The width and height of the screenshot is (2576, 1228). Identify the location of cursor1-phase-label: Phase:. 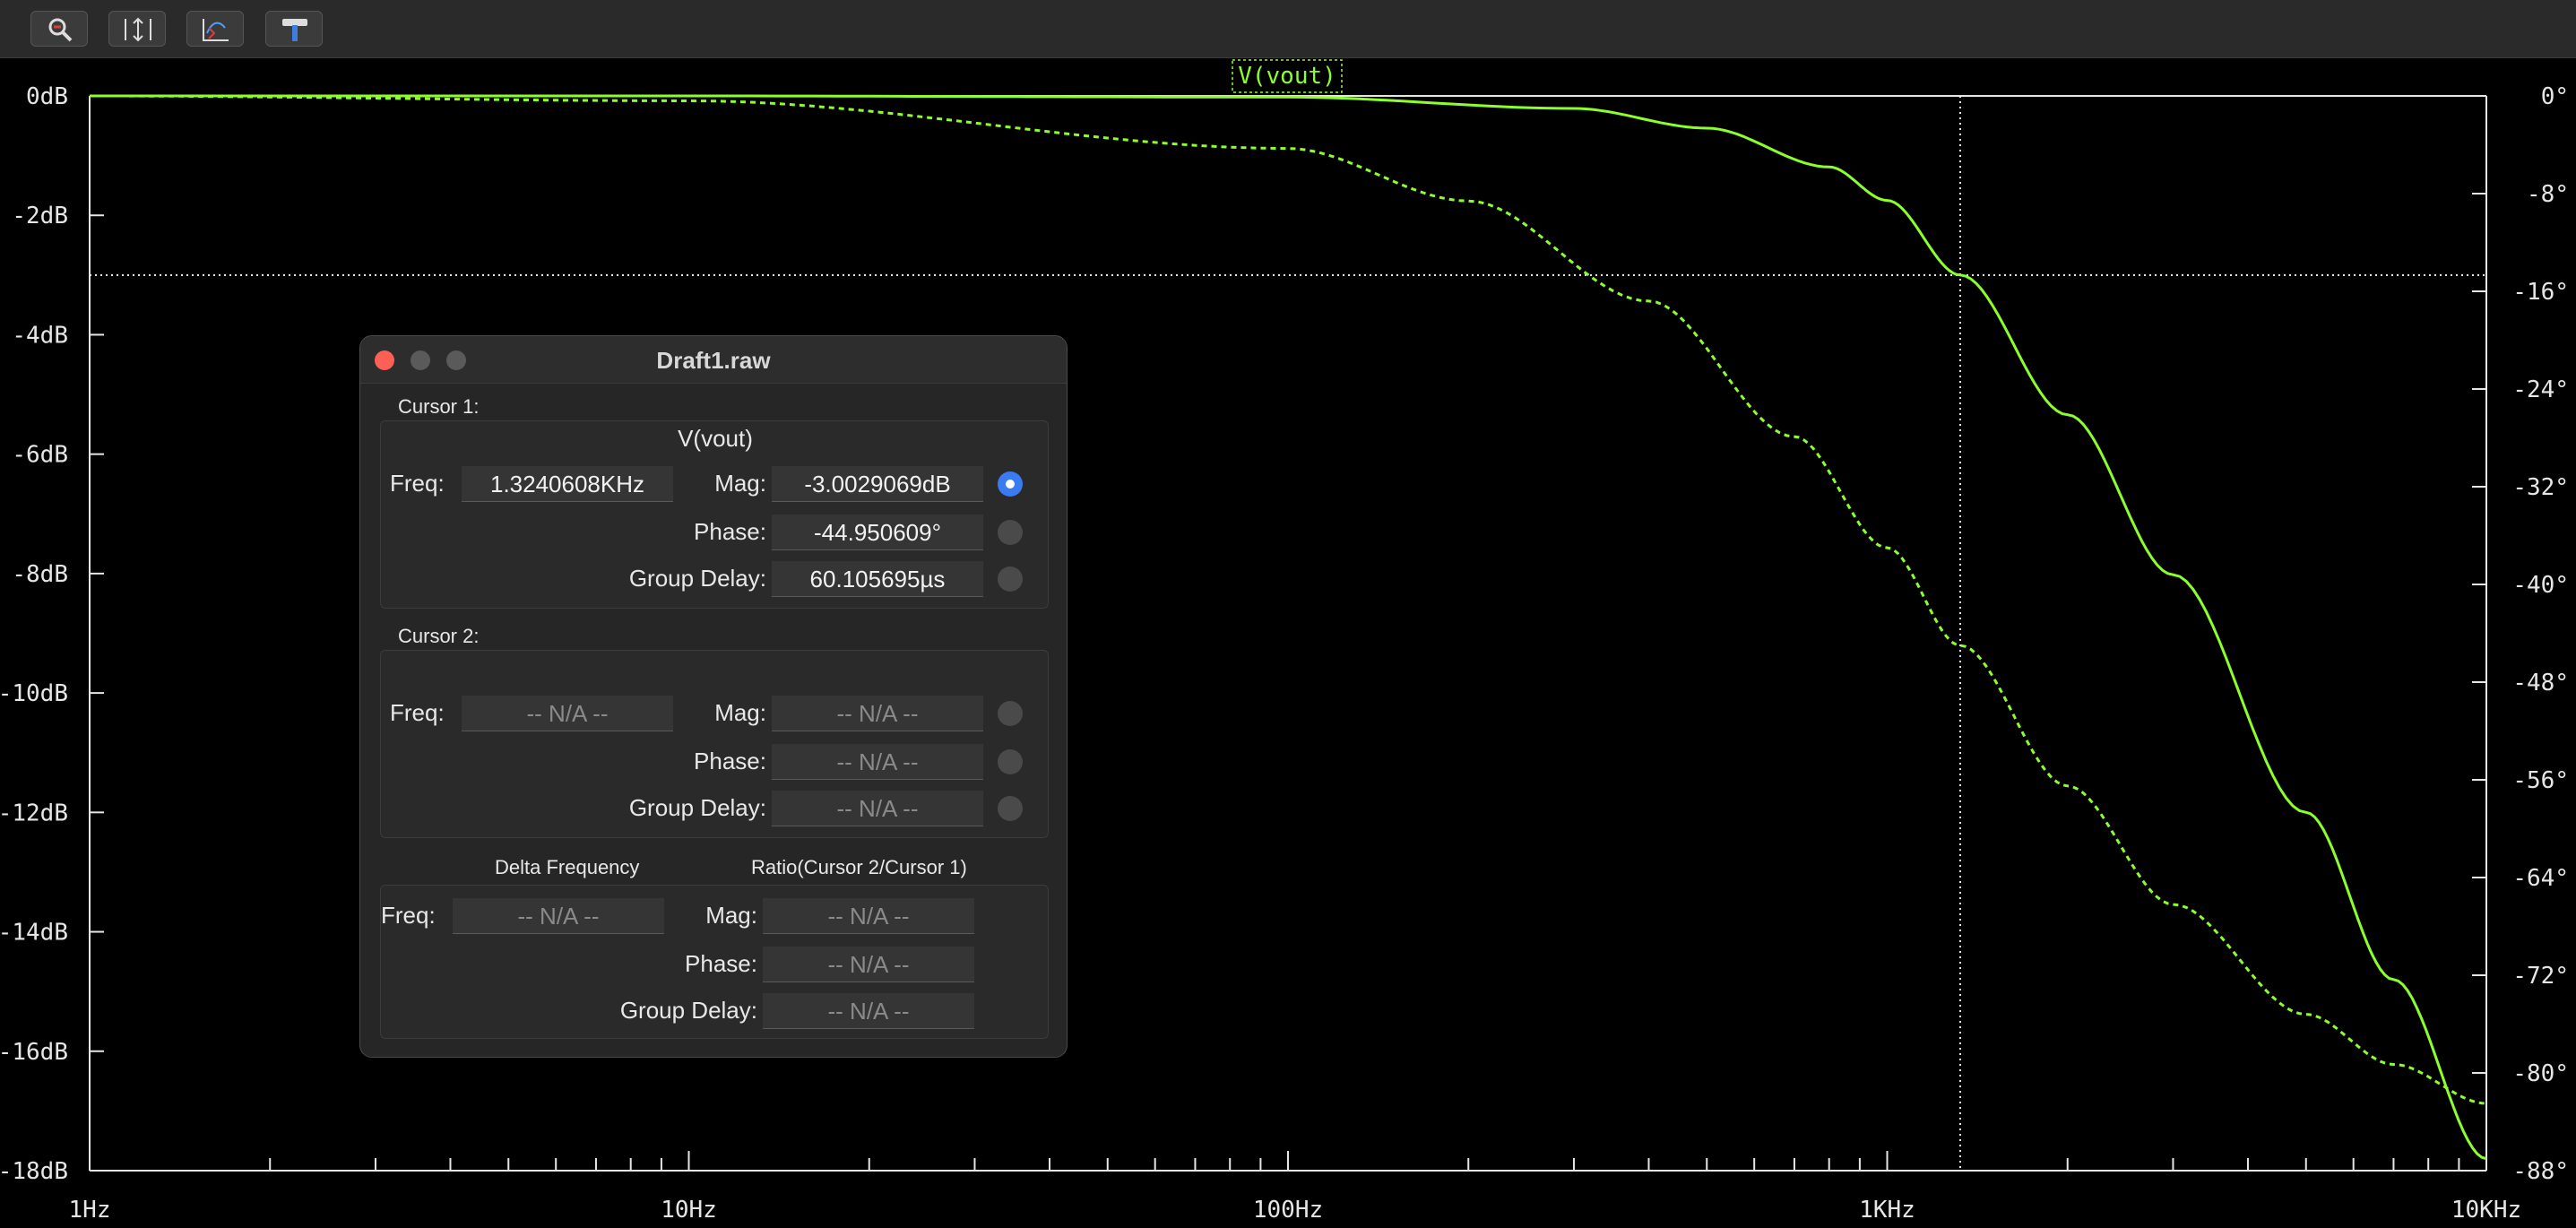
(730, 531).